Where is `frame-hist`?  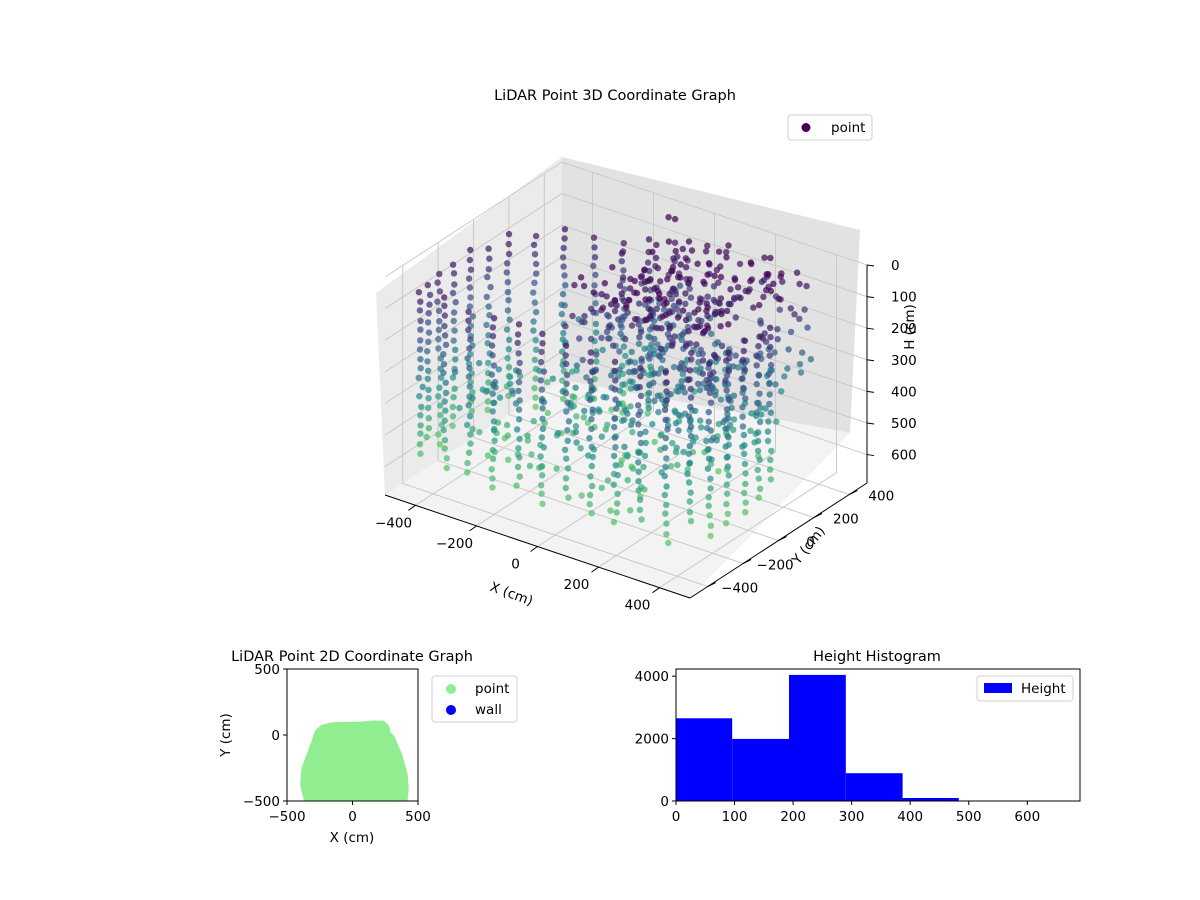 frame-hist is located at coordinates (878, 735).